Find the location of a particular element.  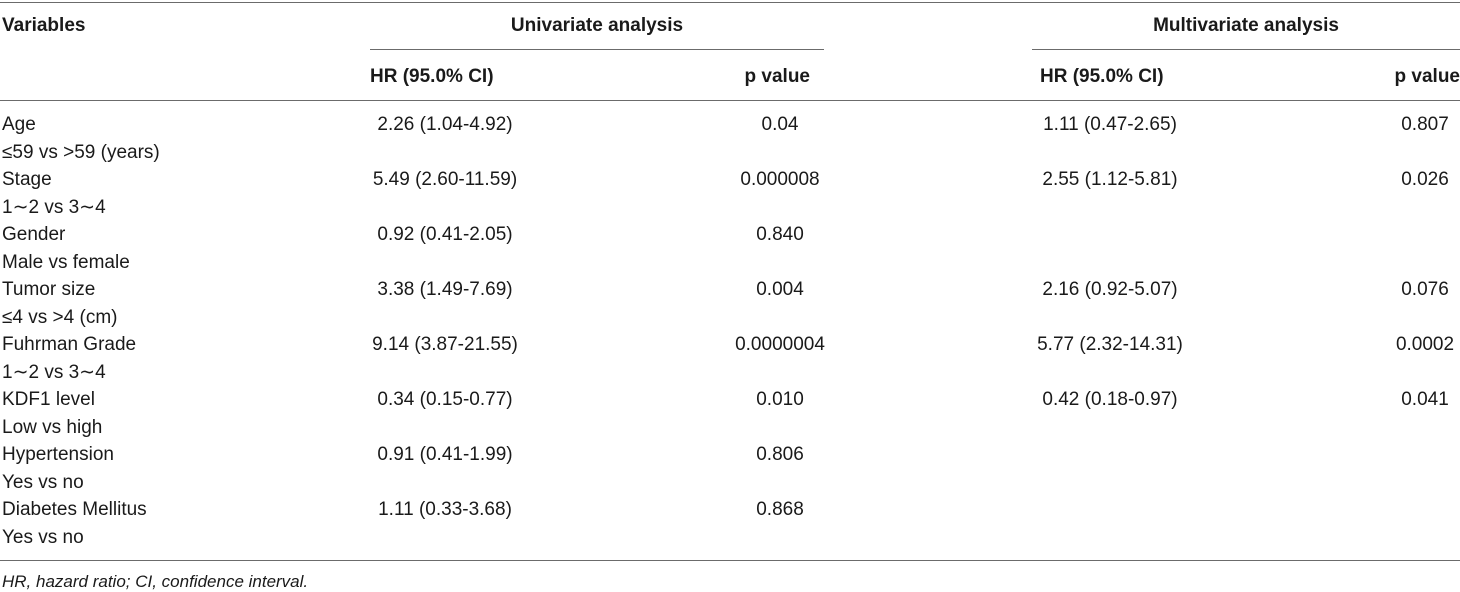

row-uni-p: 0.0000004 is located at coordinates (780, 344).